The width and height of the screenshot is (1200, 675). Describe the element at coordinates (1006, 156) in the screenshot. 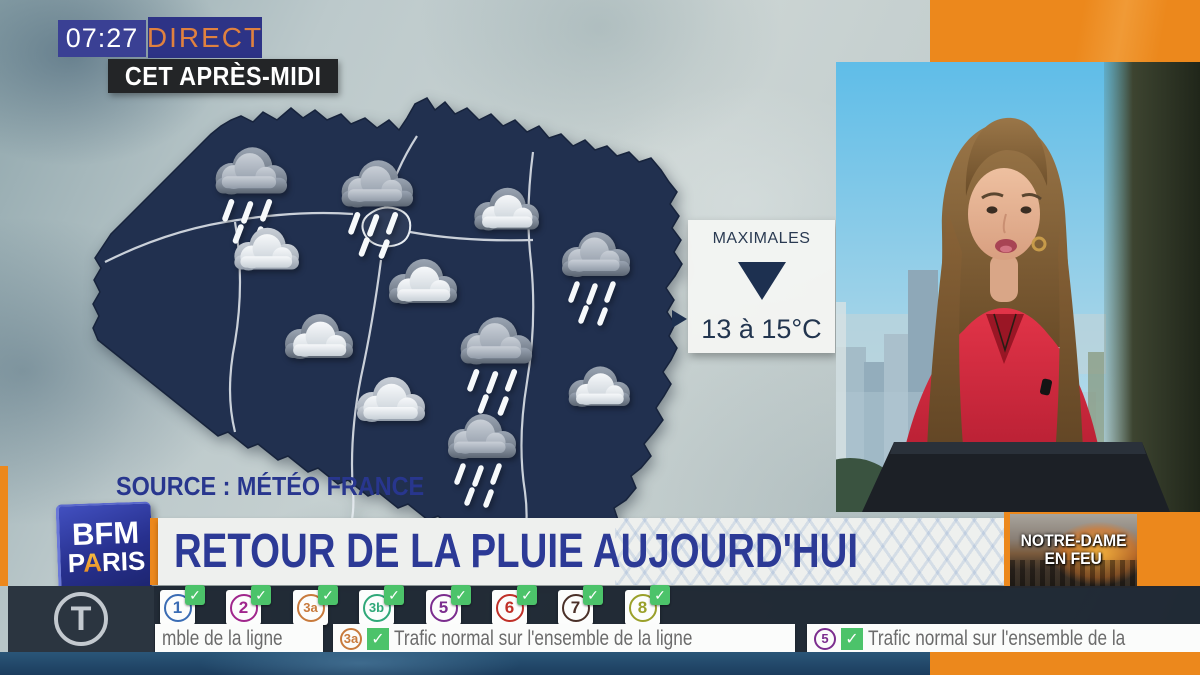

I see `fringe` at that location.